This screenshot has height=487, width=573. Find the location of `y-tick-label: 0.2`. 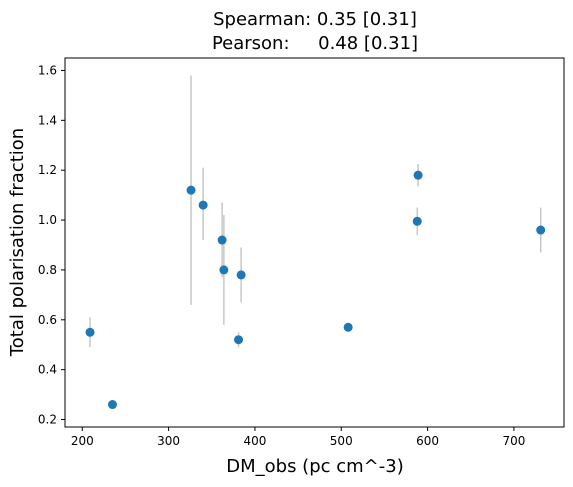

y-tick-label: 0.2 is located at coordinates (47, 420).